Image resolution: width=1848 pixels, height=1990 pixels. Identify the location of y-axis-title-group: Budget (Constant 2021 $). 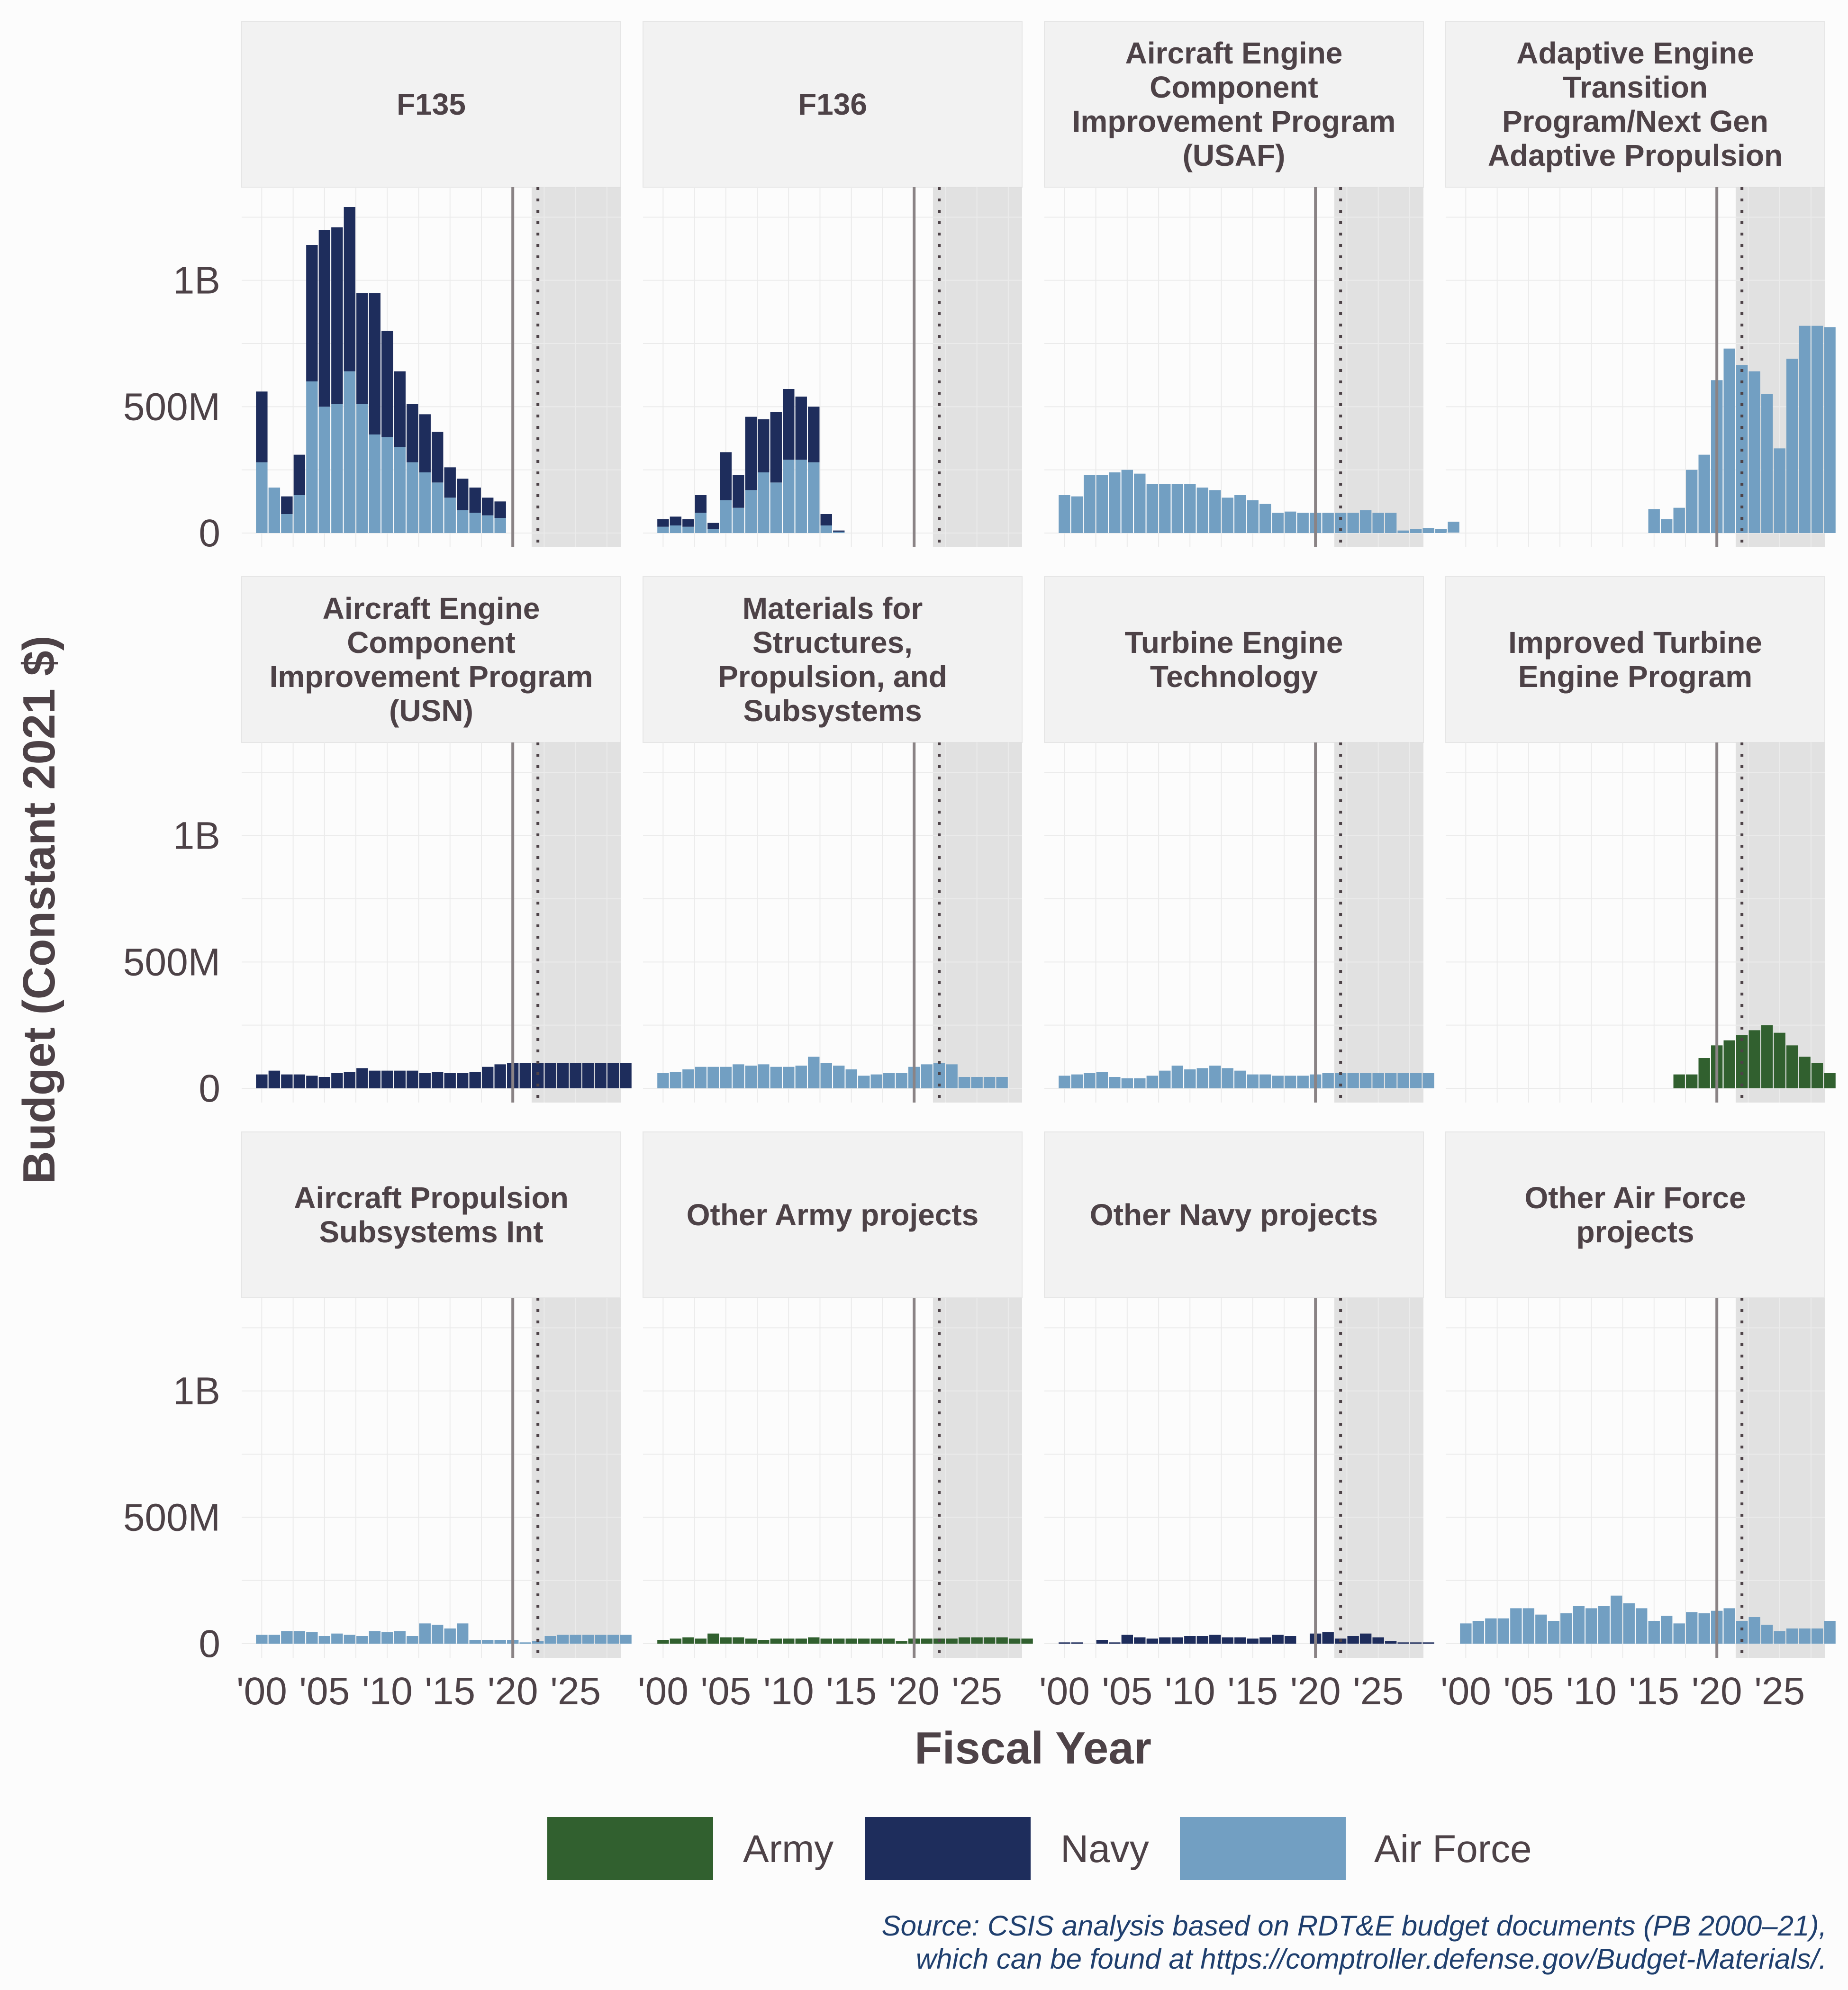
(39, 909).